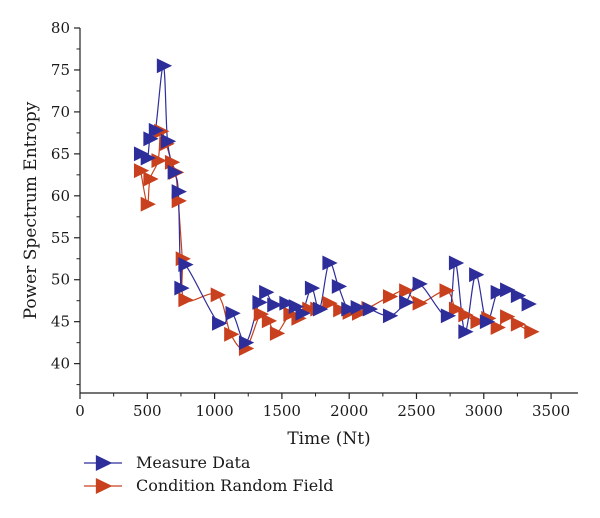 The image size is (600, 518). What do you see at coordinates (209, 474) in the screenshot?
I see `legend: Measure Data Condition Random Field` at bounding box center [209, 474].